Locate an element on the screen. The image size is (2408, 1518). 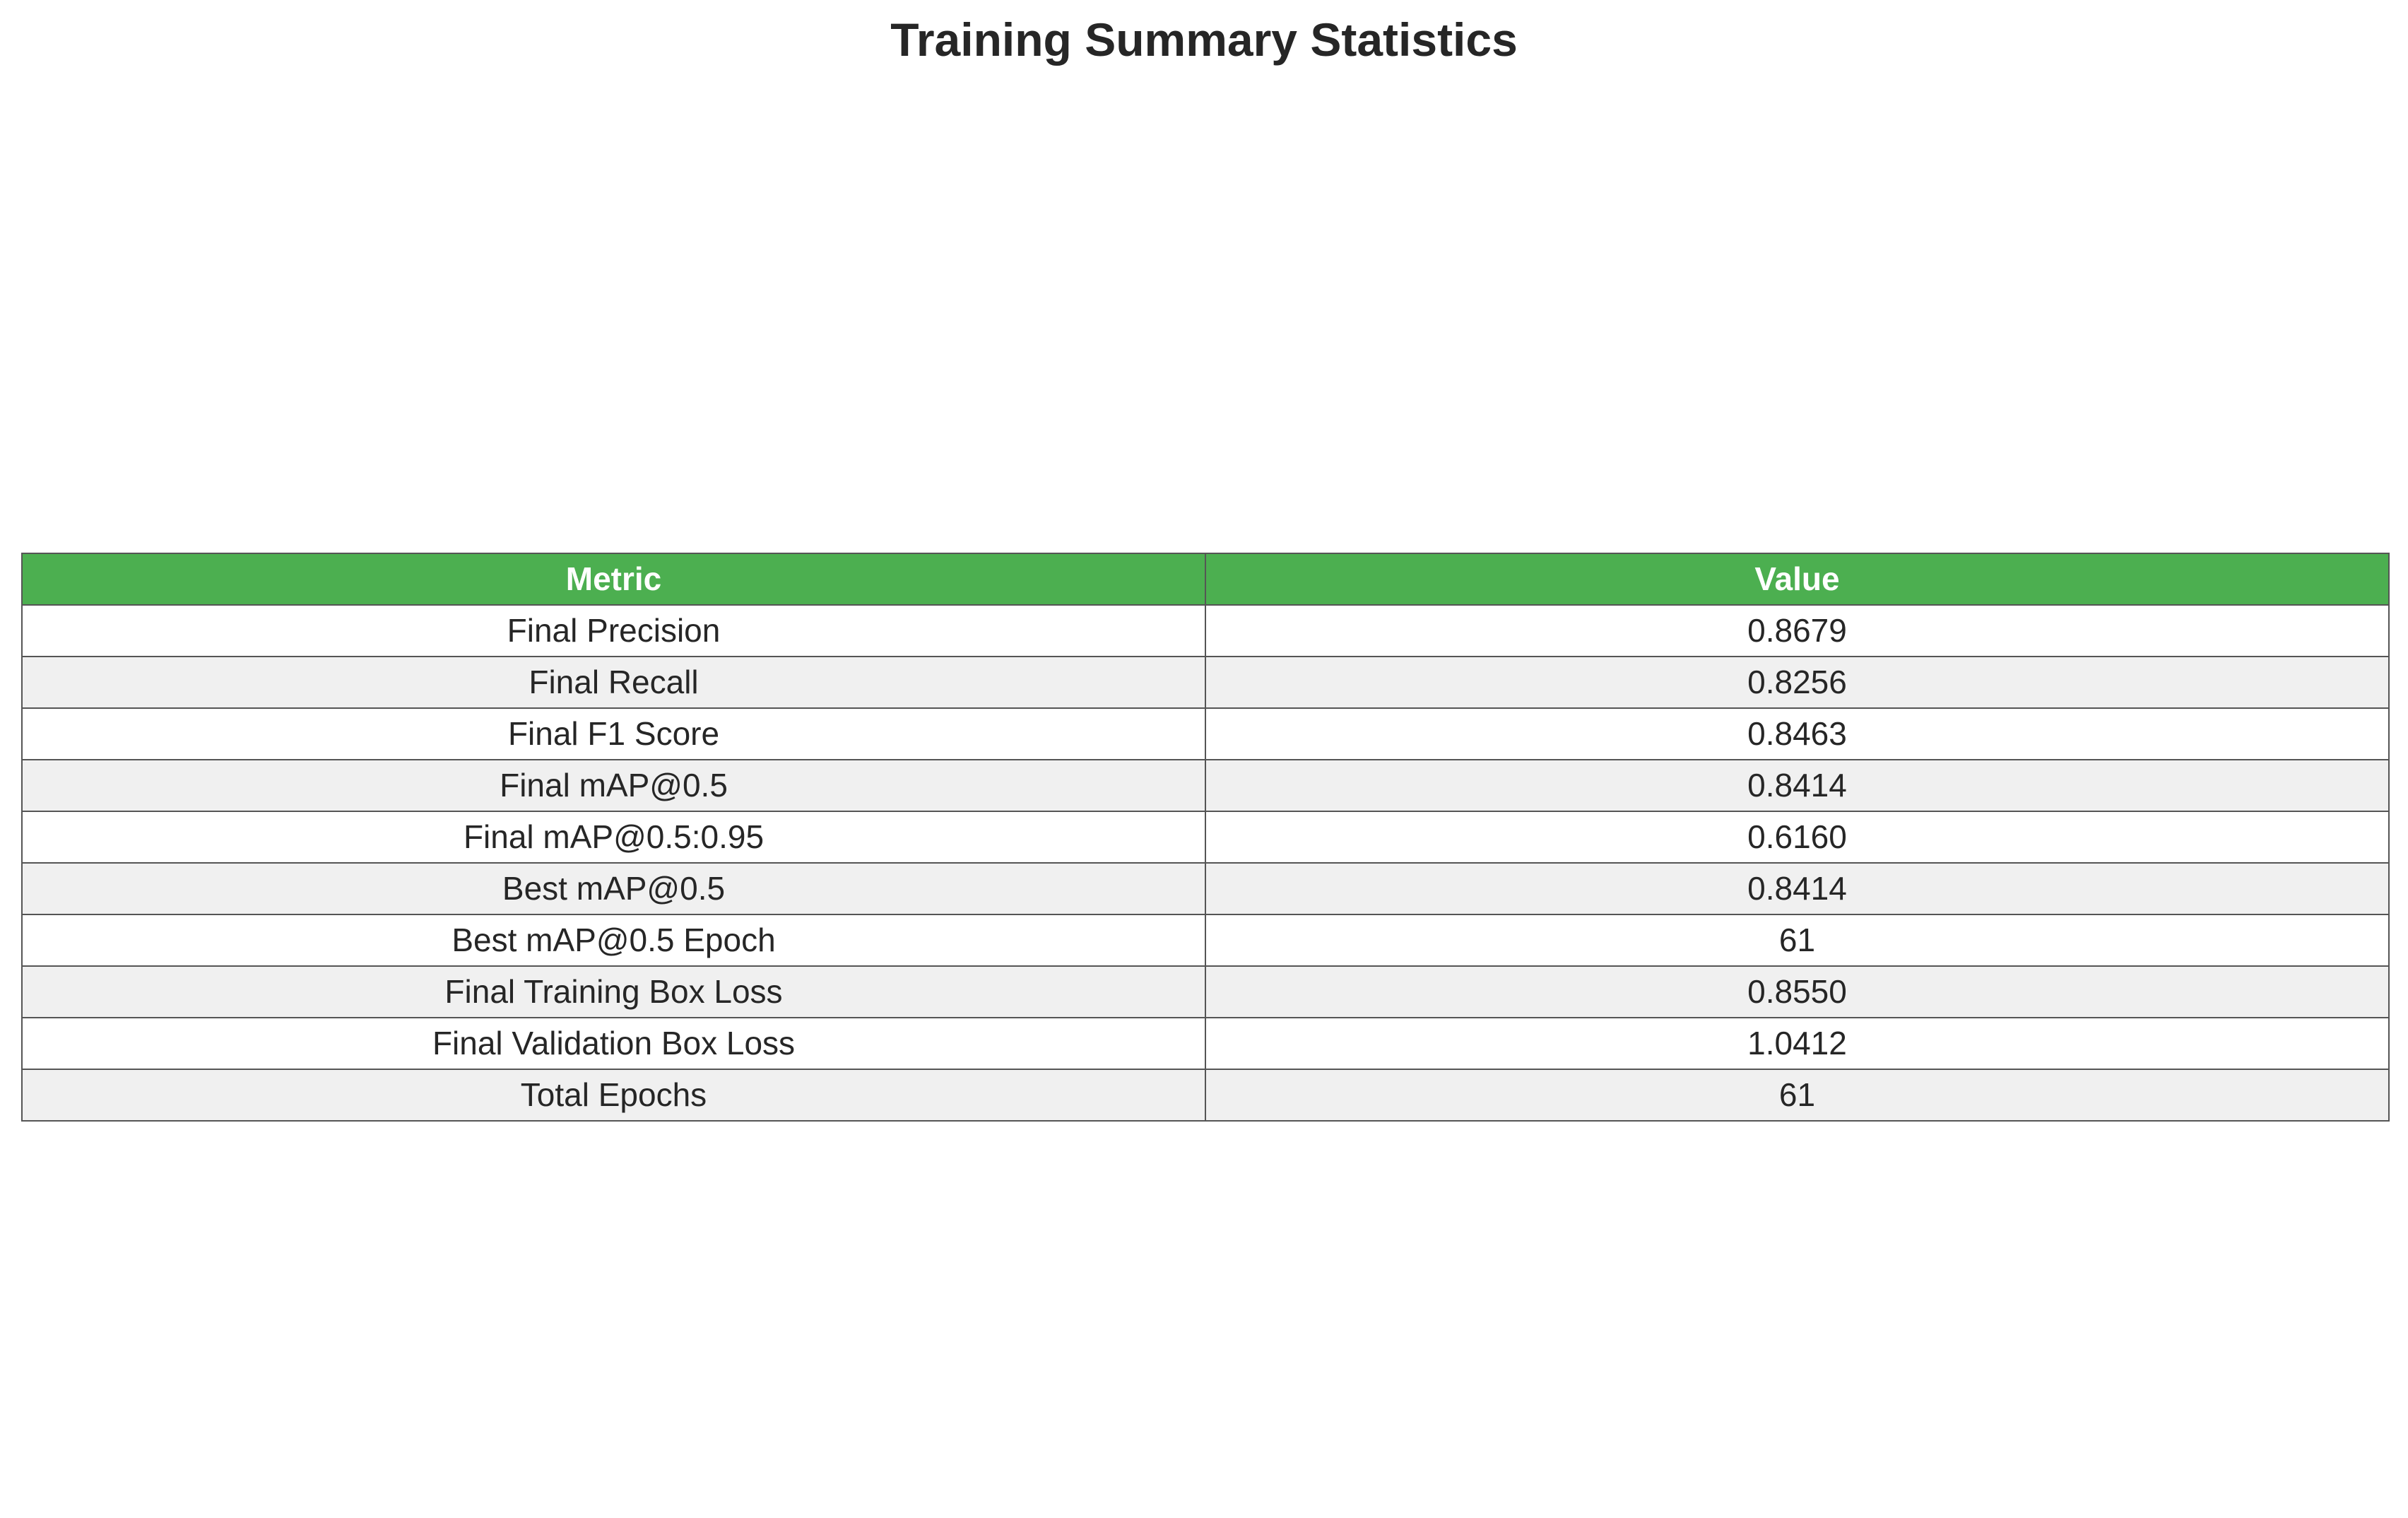
value-cell: 1.0412 is located at coordinates (1797, 1043).